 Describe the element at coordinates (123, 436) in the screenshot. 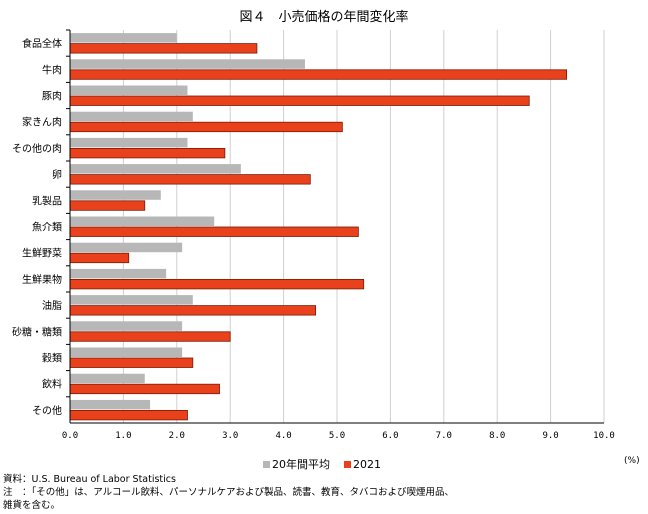

I see `tick-label: 1.0` at that location.